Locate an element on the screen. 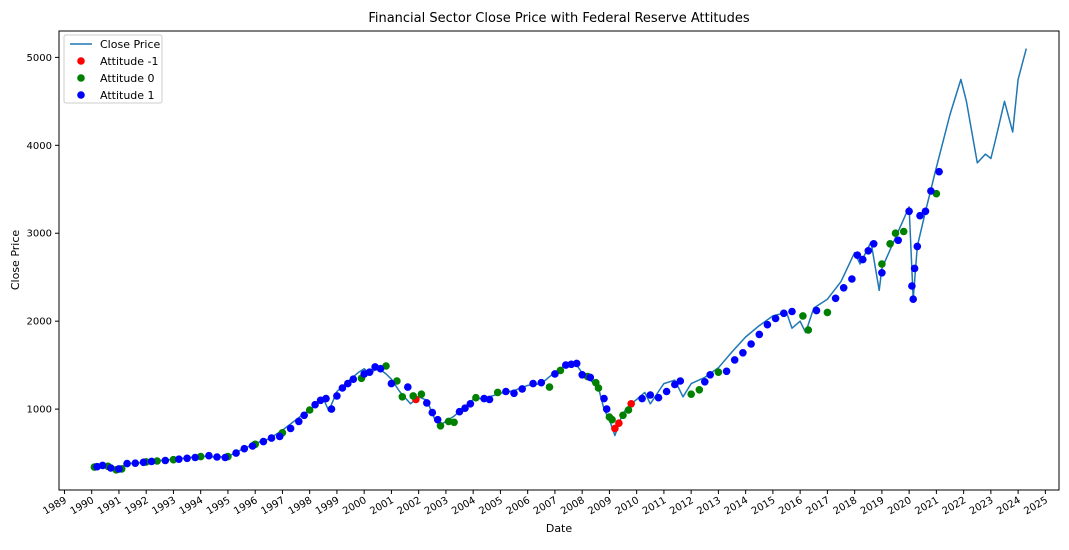 The width and height of the screenshot is (1069, 550). x-tick-label: 2016 is located at coordinates (791, 506).